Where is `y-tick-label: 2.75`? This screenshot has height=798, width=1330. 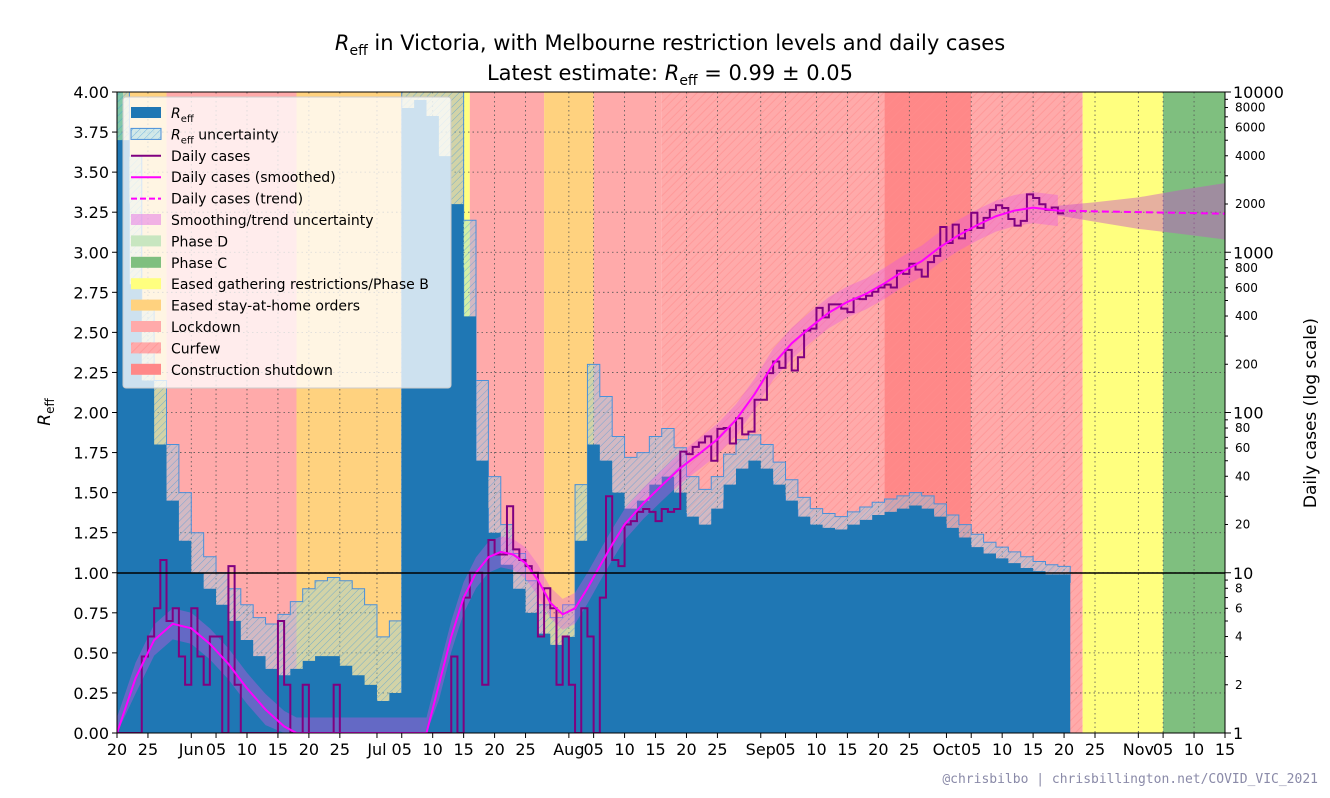 y-tick-label: 2.75 is located at coordinates (91, 292).